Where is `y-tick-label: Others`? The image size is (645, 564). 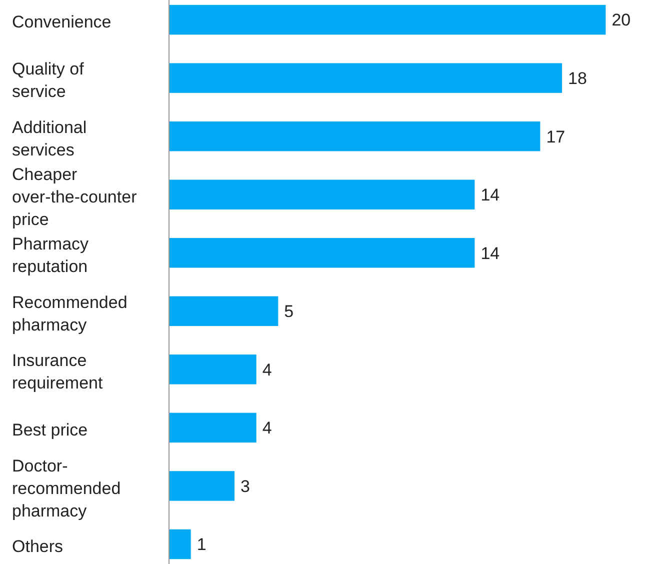 y-tick-label: Others is located at coordinates (38, 546).